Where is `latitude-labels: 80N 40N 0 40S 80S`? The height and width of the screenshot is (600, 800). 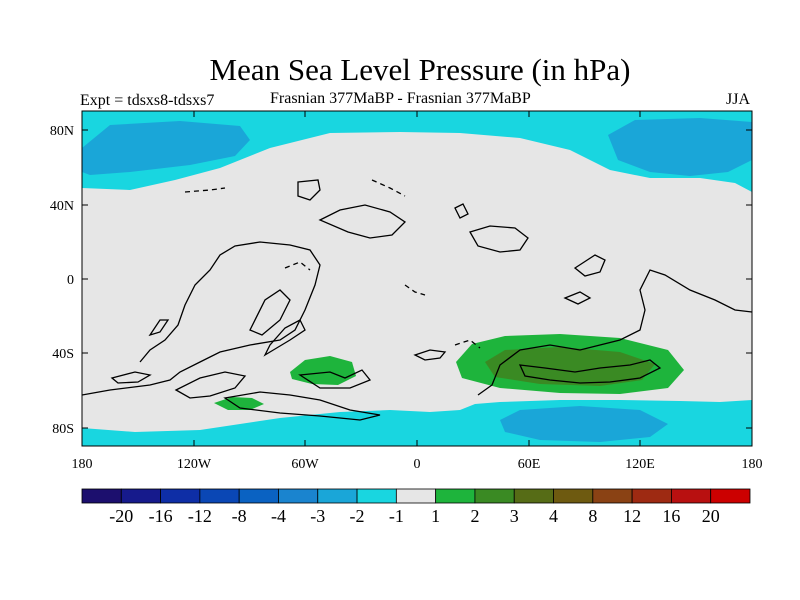
latitude-labels: 80N 40N 0 40S 80S is located at coordinates (62, 280).